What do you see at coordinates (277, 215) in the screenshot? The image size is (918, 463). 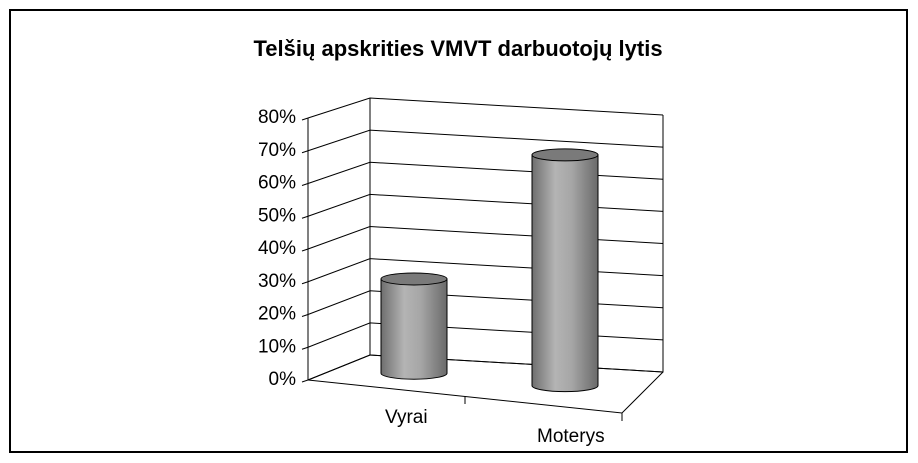 I see `y-tick-label: 50%` at bounding box center [277, 215].